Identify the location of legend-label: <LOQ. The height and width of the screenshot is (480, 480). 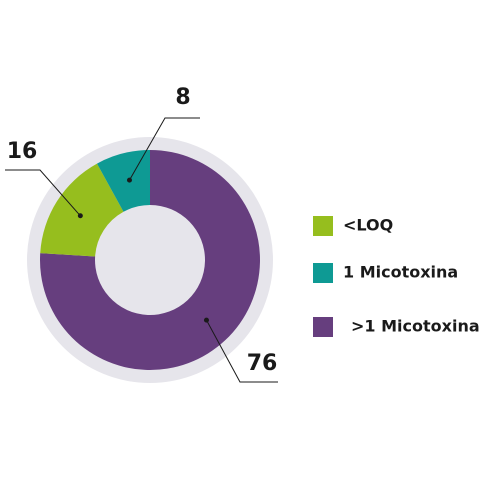
(368, 225).